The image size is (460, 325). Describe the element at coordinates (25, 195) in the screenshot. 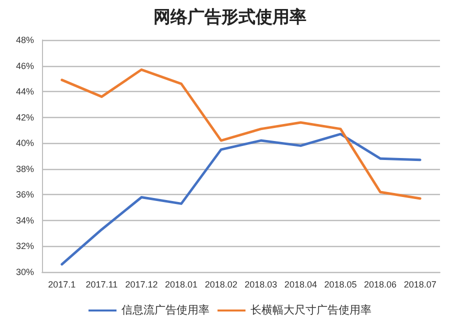

I see `y-tick-label: 36%` at that location.